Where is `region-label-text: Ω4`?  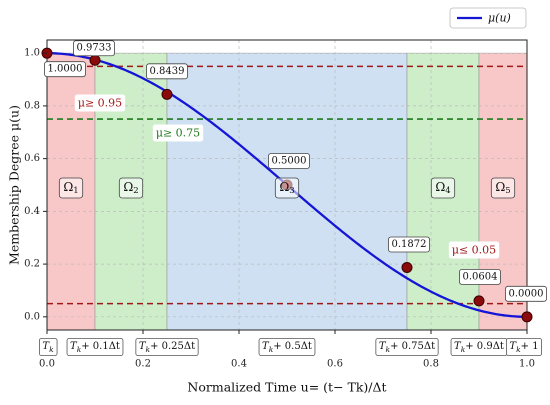 region-label-text: Ω4 is located at coordinates (442, 188).